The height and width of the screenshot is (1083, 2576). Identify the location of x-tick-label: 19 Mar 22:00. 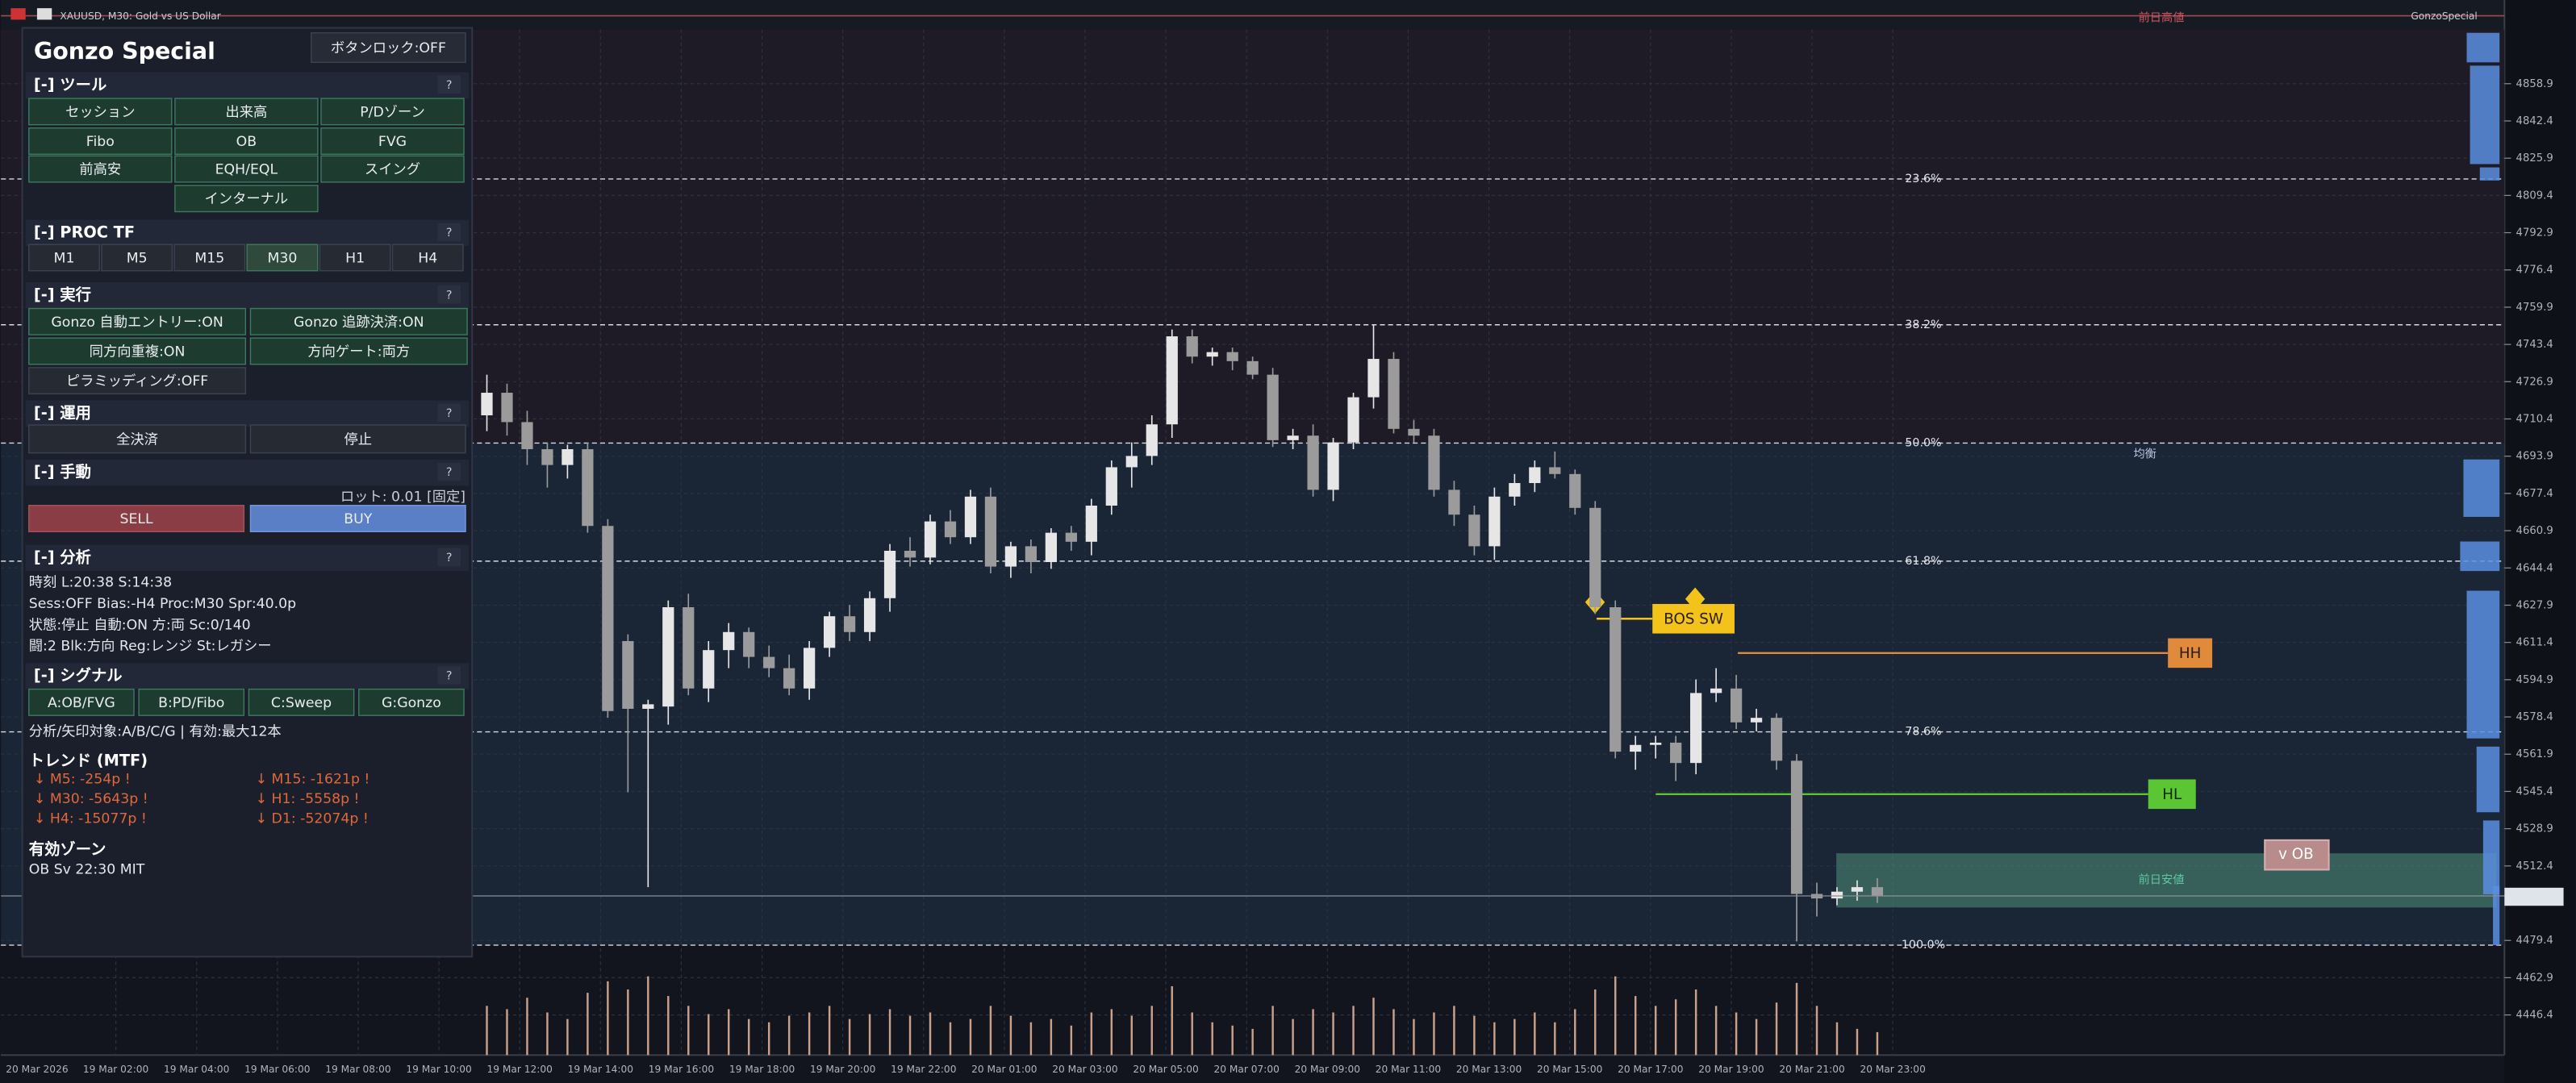
(923, 1069).